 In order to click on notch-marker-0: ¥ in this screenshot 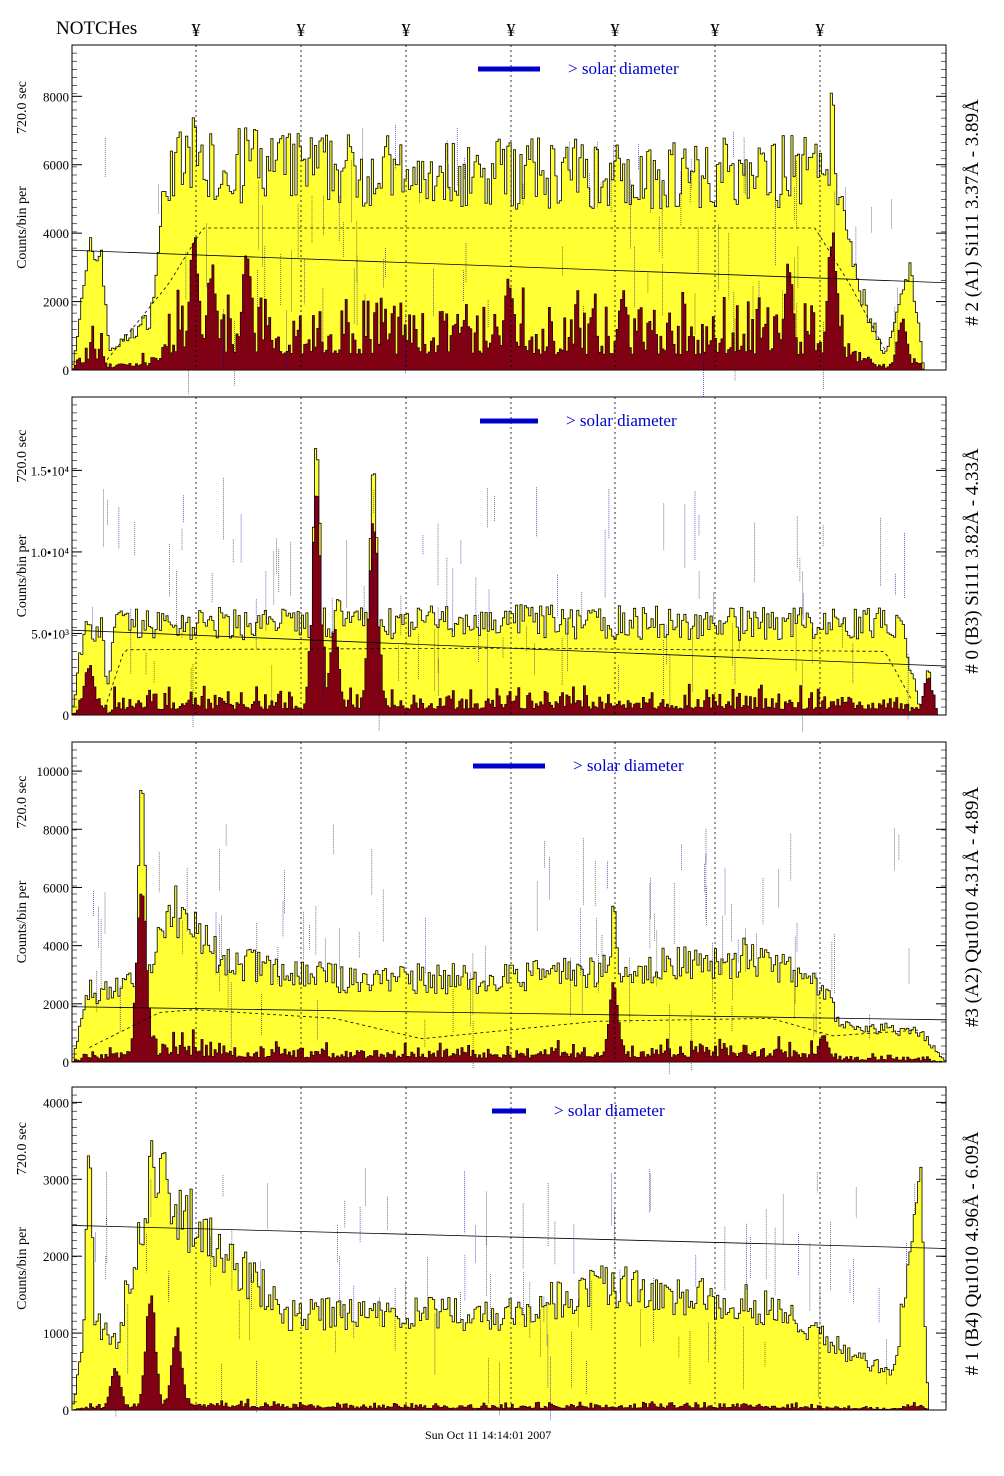, I will do `click(196, 30)`.